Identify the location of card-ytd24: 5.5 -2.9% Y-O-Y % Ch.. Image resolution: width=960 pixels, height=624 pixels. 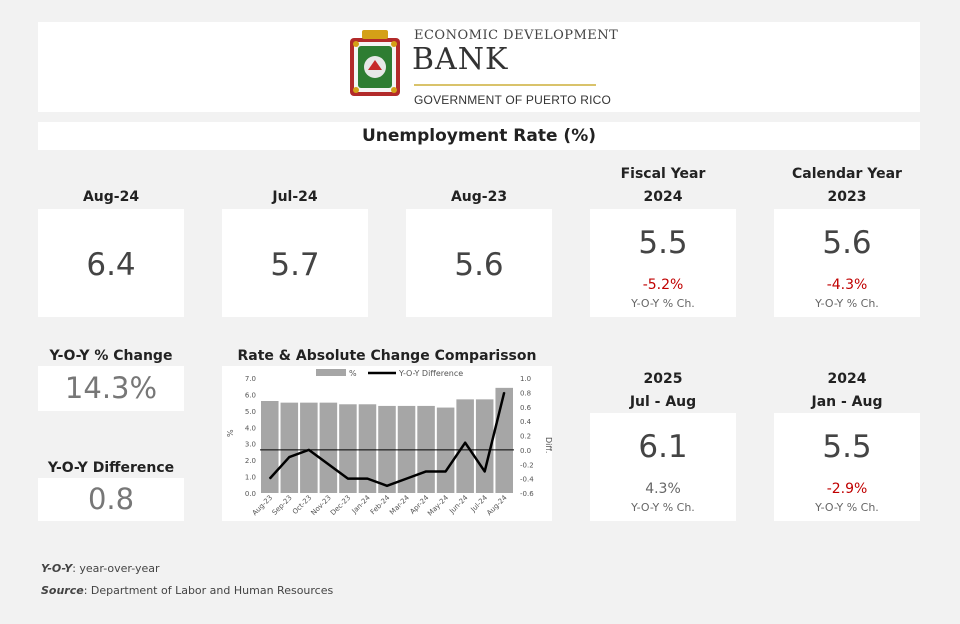
(847, 467).